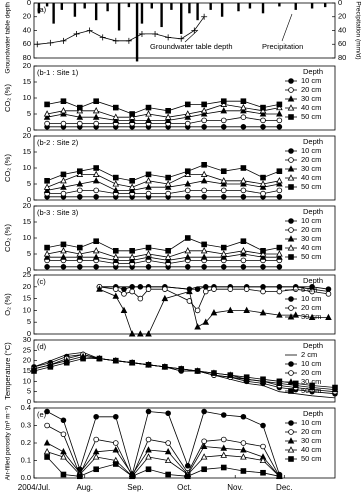  Describe the element at coordinates (235, 487) in the screenshot. I see `x-tick-label: Nov.` at that location.